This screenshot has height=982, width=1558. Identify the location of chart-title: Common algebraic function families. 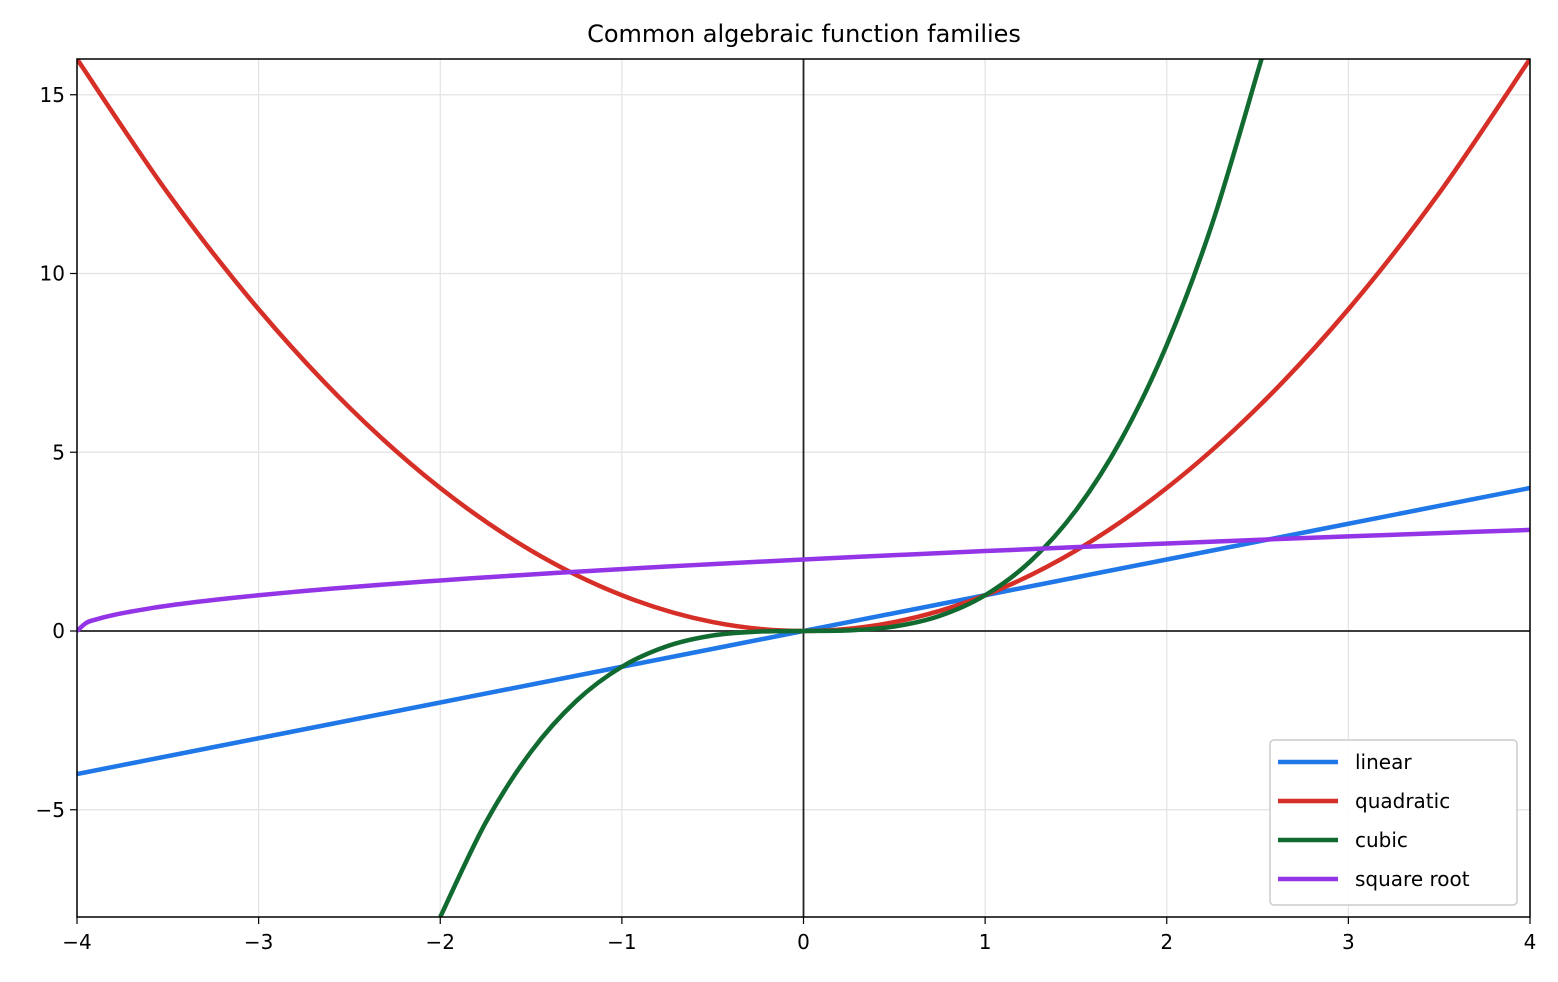
(804, 34).